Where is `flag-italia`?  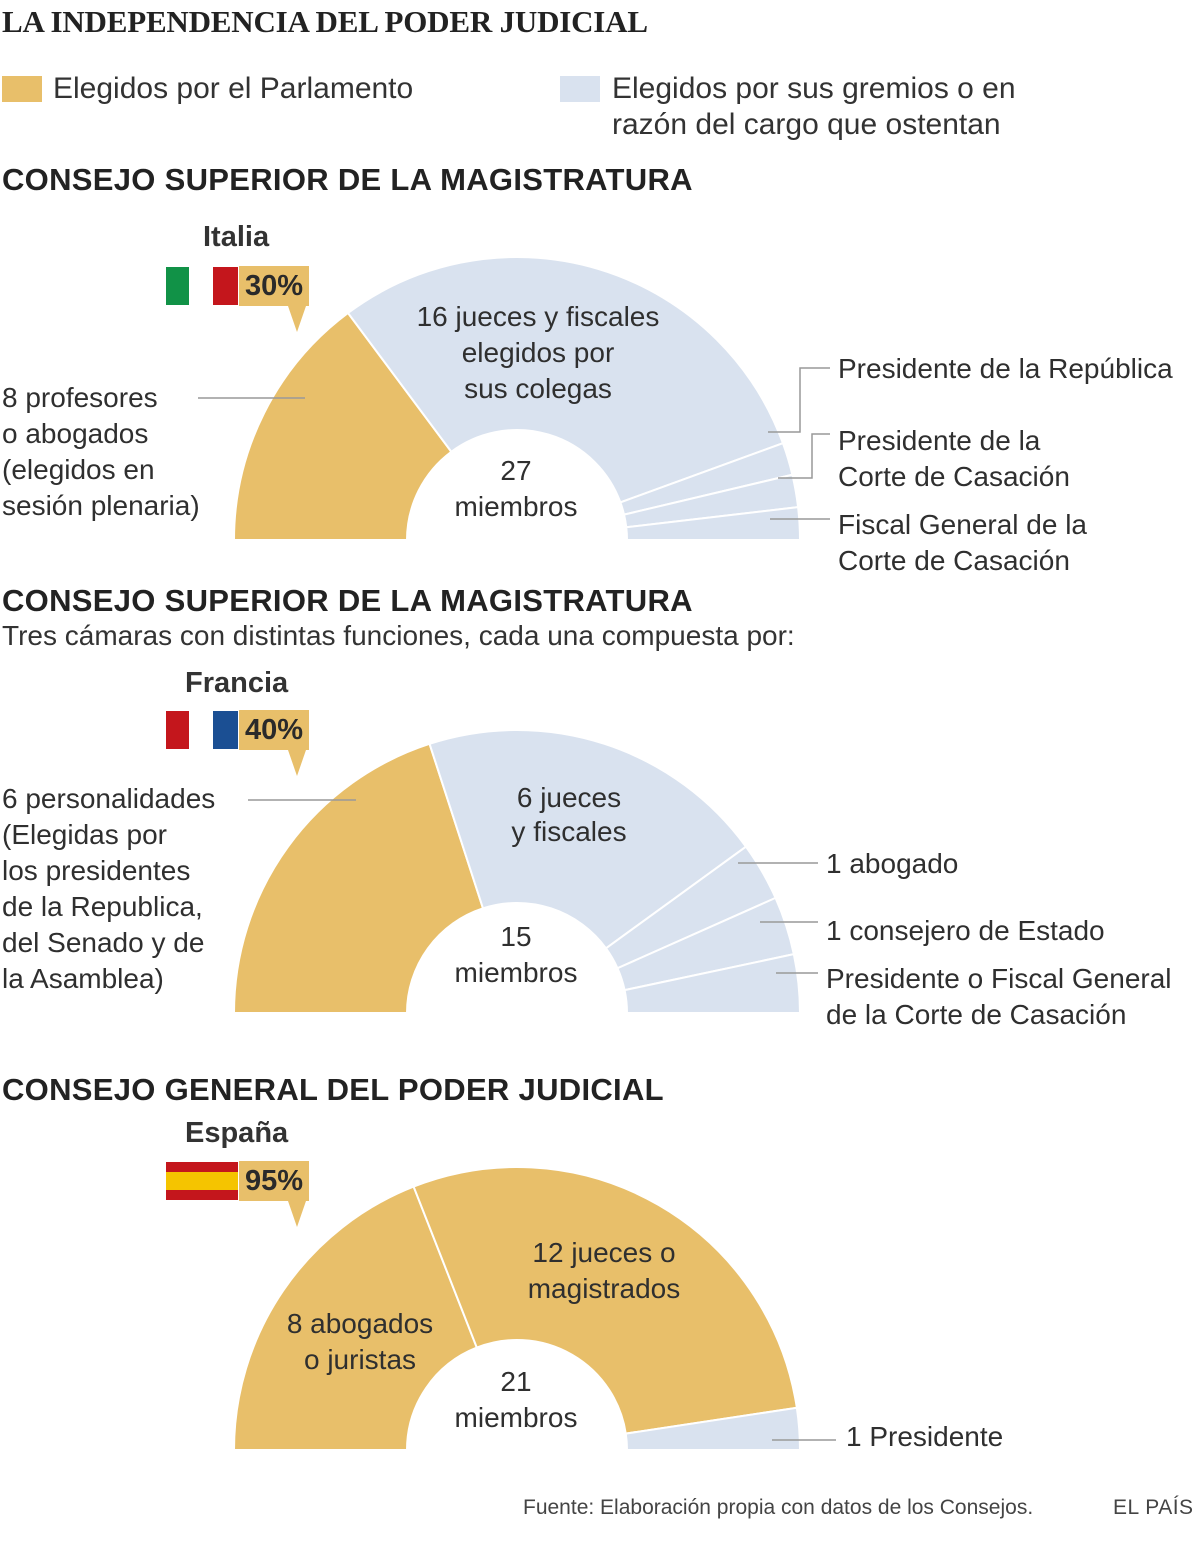 flag-italia is located at coordinates (202, 286).